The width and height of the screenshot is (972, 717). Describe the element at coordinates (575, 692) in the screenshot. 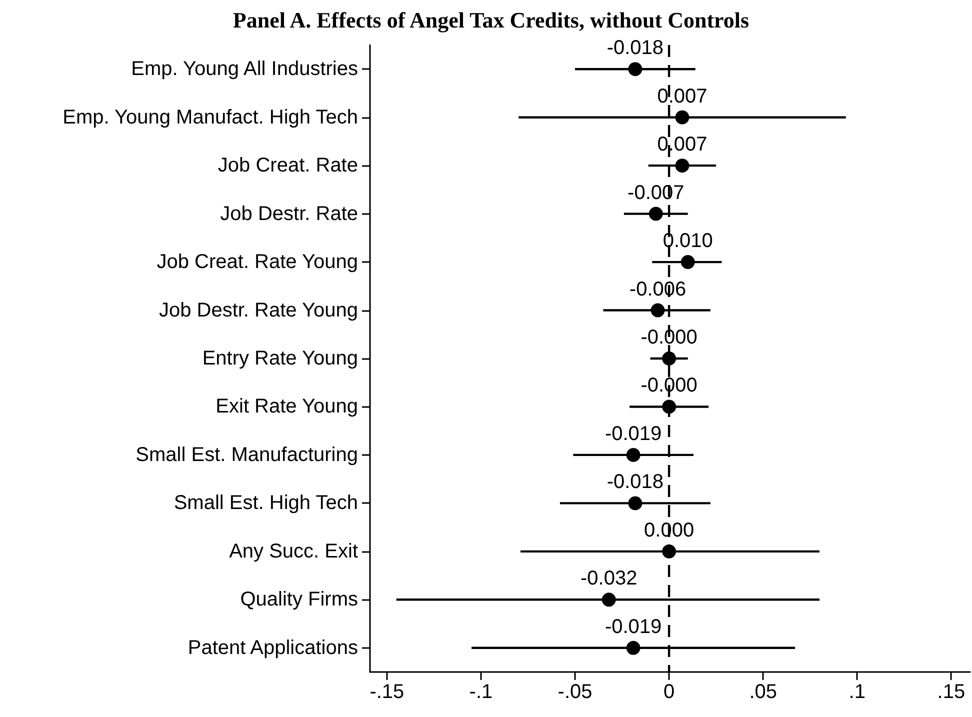

I see `x-tick-label: -.05` at that location.